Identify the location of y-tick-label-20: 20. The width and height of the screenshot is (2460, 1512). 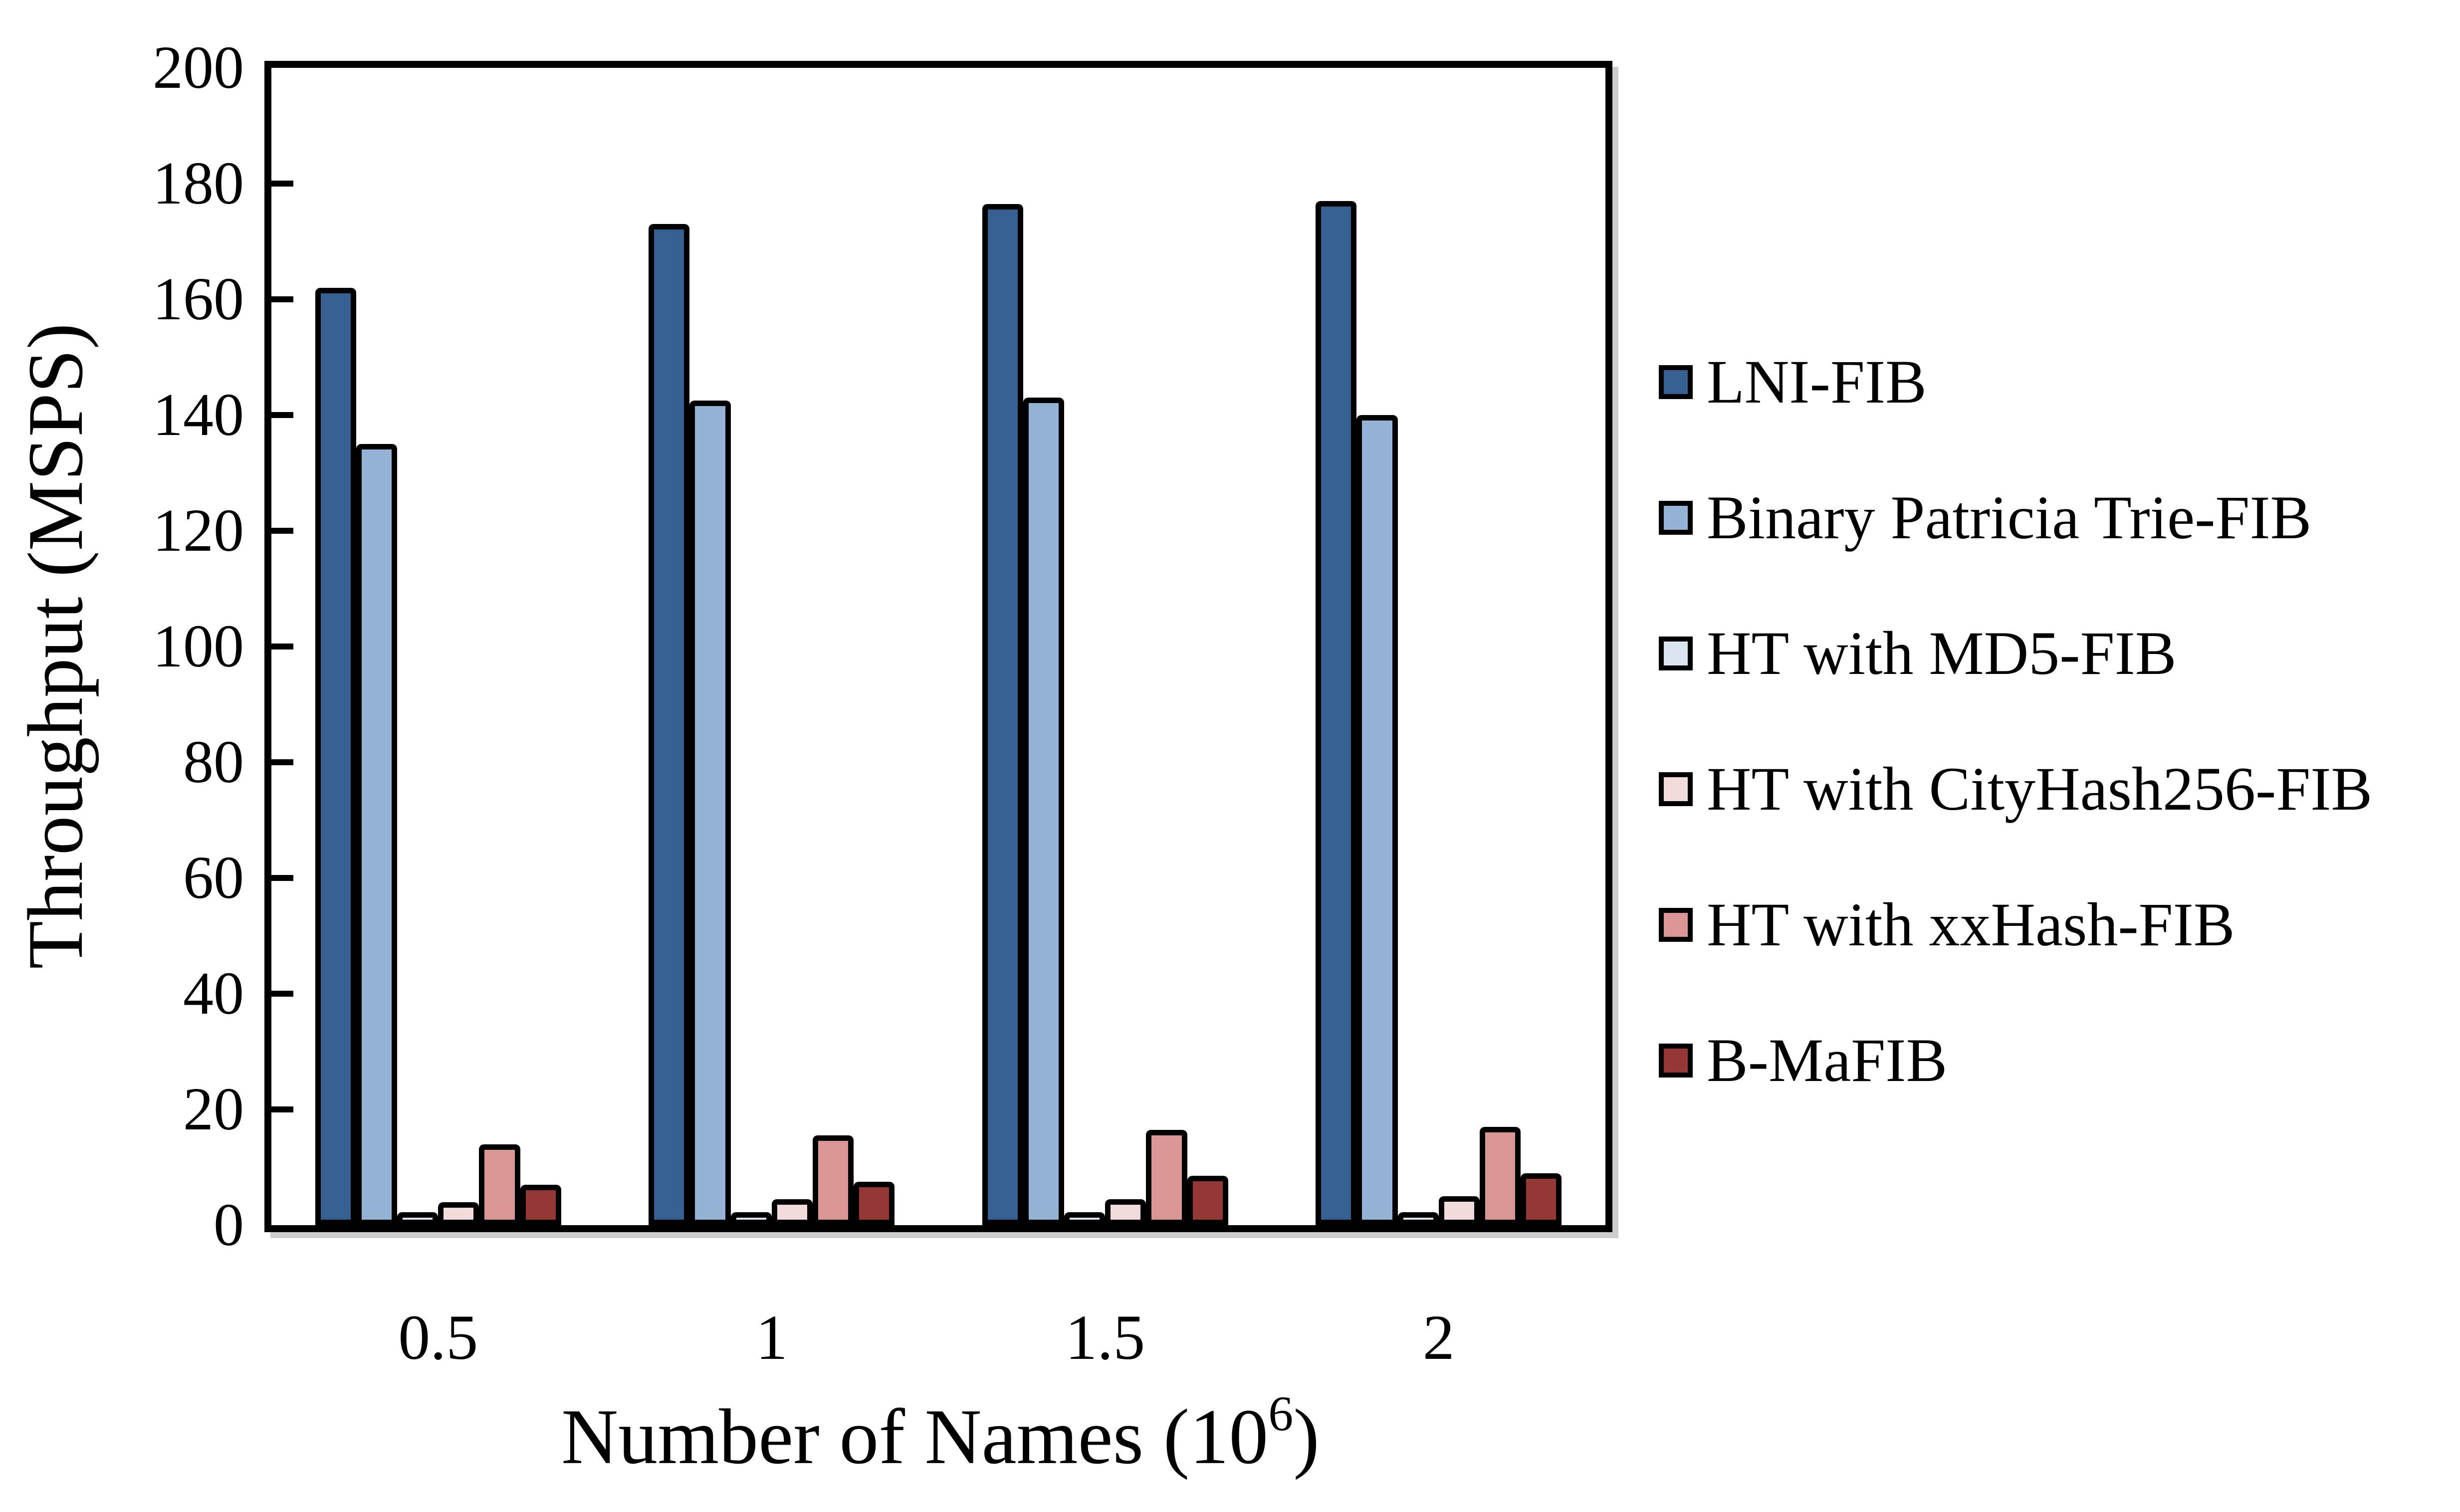
(213, 1110).